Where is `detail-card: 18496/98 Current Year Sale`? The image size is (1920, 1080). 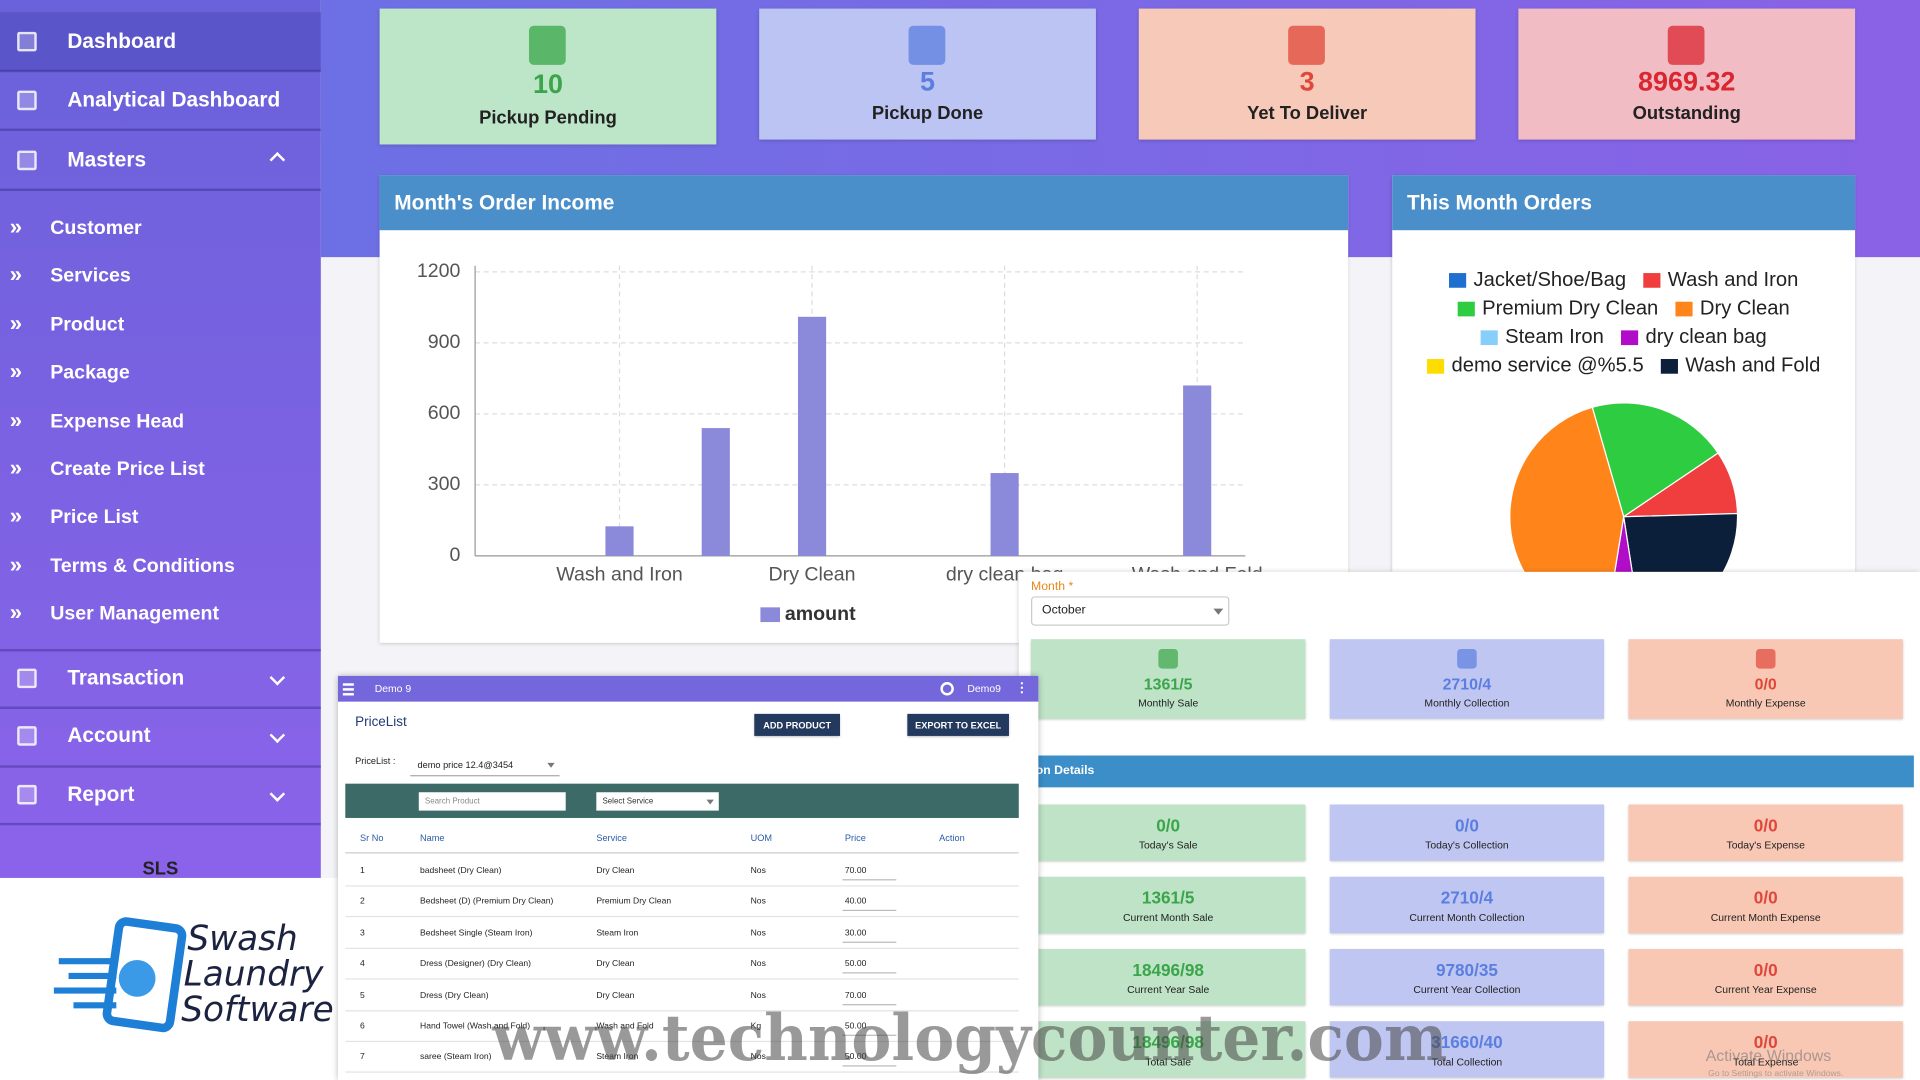
detail-card: 18496/98 Current Year Sale is located at coordinates (1168, 977).